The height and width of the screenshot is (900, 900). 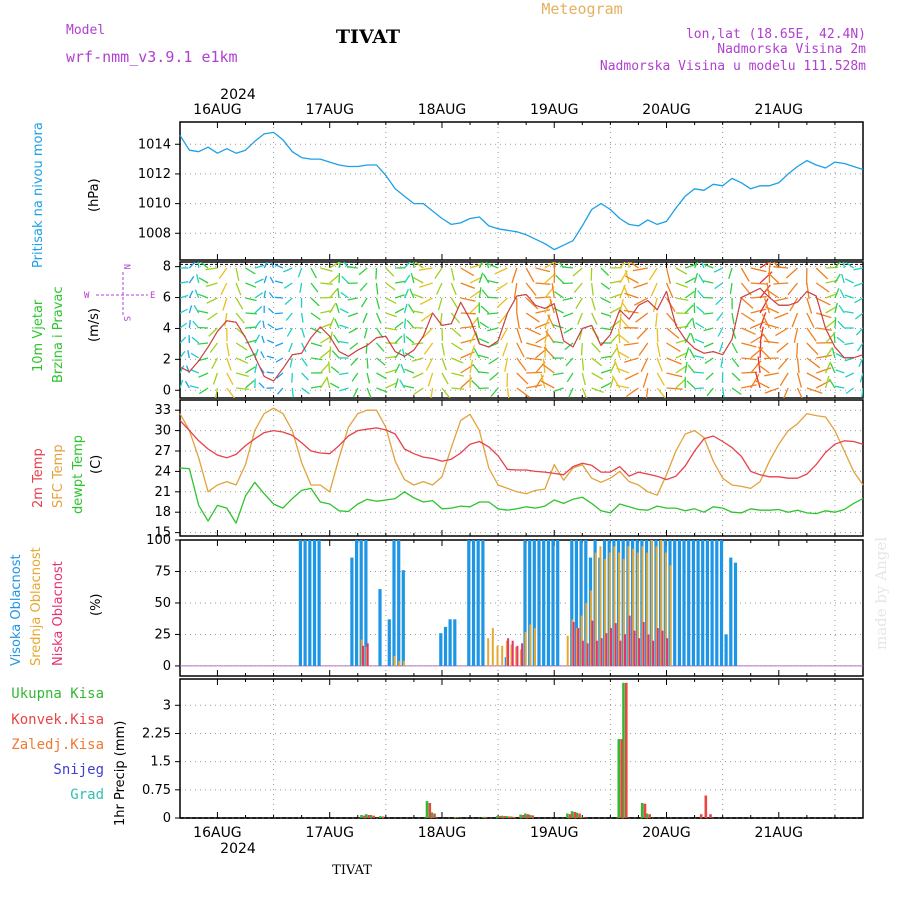 What do you see at coordinates (779, 110) in the screenshot?
I see `date-label-top: 21AUG` at bounding box center [779, 110].